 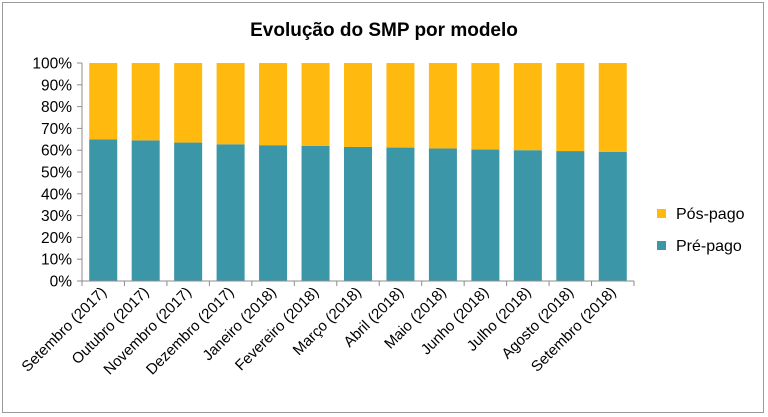 What do you see at coordinates (56, 107) in the screenshot?
I see `y-tick-label: 80%` at bounding box center [56, 107].